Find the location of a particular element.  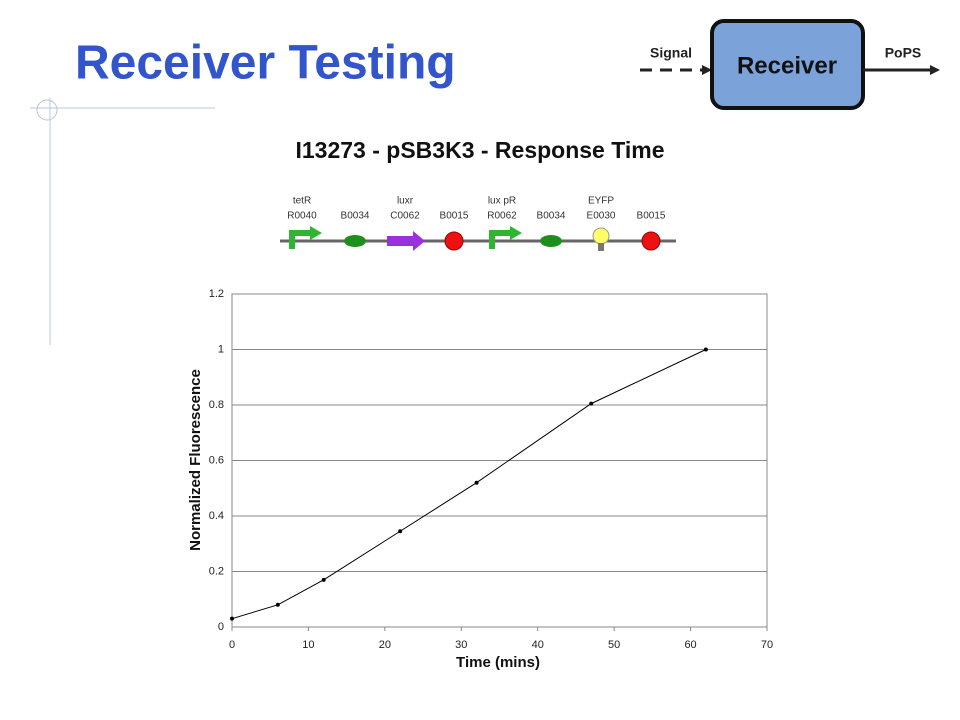

y-tick-label: 1 is located at coordinates (221, 349).